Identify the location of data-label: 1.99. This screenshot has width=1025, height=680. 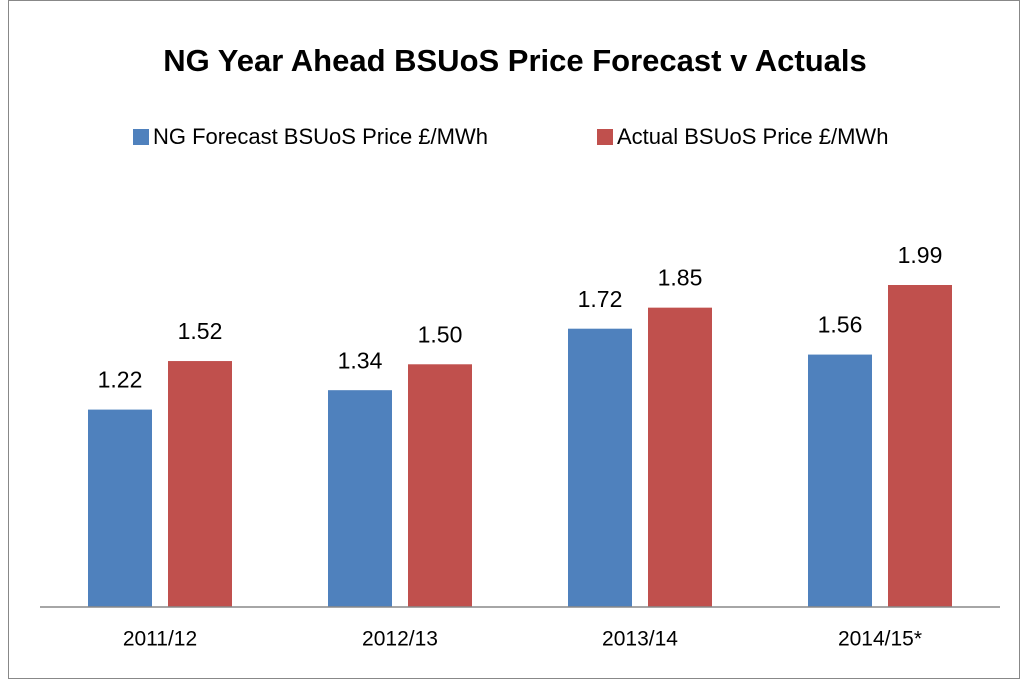
(920, 255).